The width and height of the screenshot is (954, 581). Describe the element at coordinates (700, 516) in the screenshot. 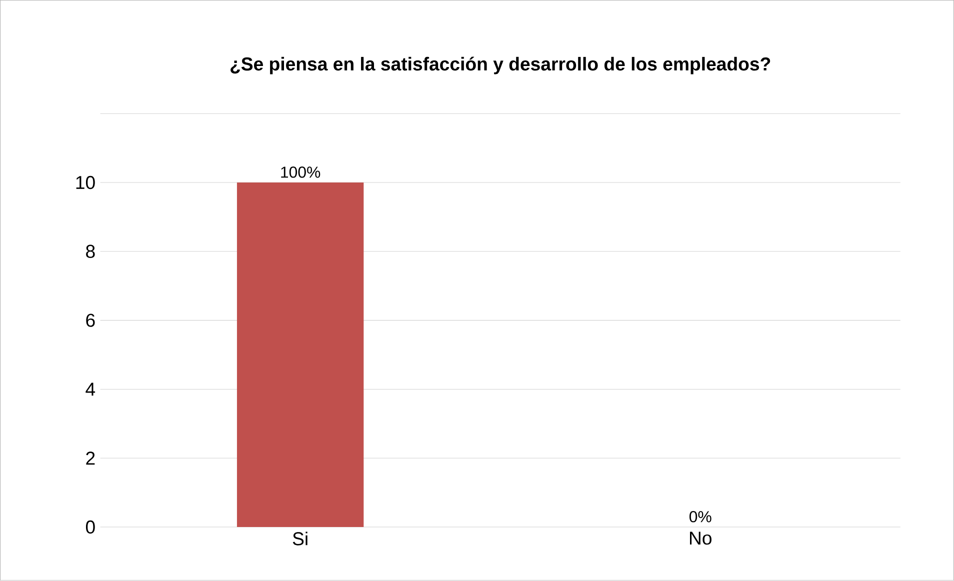

I see `annotation: 0%` at that location.